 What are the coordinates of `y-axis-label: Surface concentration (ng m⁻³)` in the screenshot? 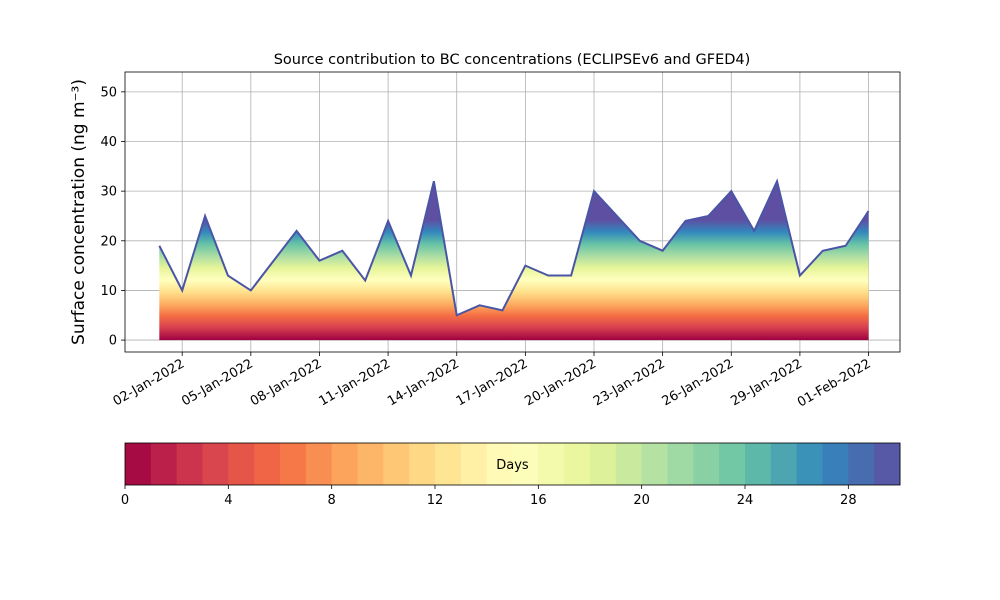 It's located at (79, 212).